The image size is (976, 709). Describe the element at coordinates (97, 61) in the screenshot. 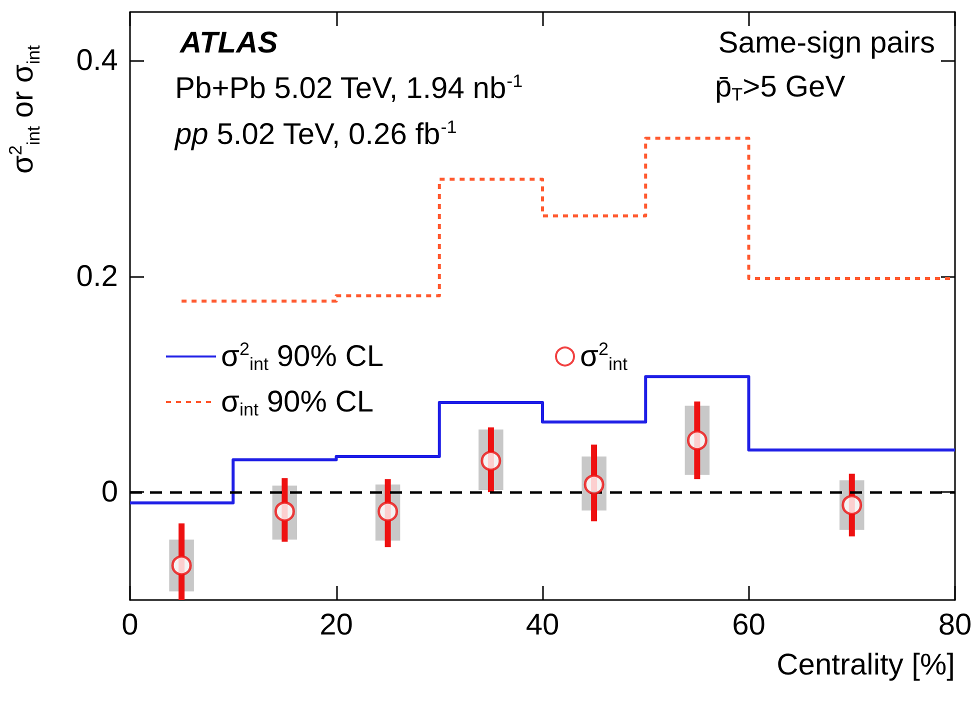

I see `y-tick-label: 0.4` at that location.